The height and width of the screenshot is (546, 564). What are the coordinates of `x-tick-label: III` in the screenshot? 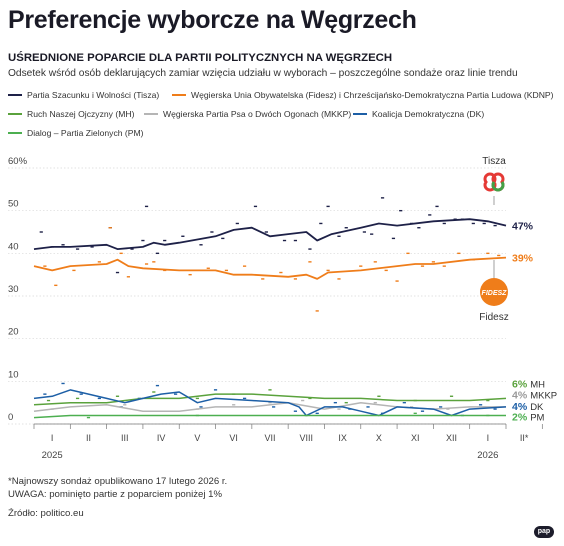 It's located at (125, 438).